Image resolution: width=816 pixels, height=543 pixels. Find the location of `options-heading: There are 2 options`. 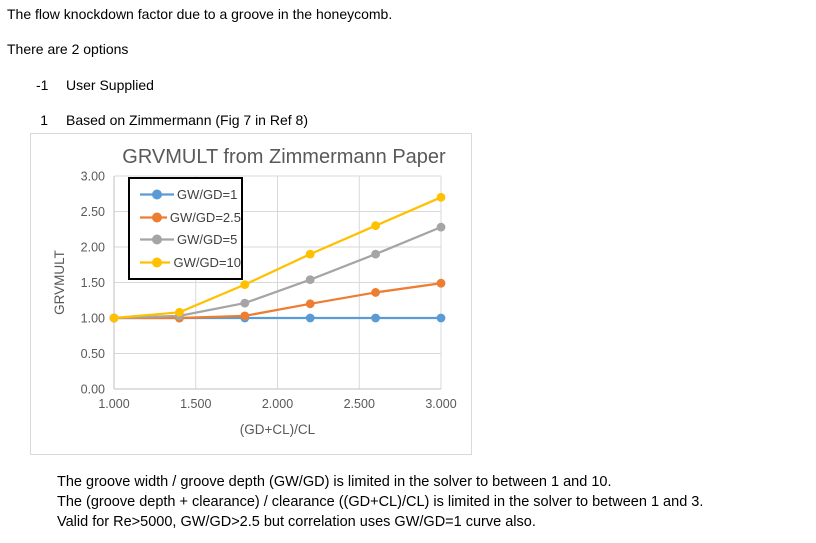

options-heading: There are 2 options is located at coordinates (68, 49).